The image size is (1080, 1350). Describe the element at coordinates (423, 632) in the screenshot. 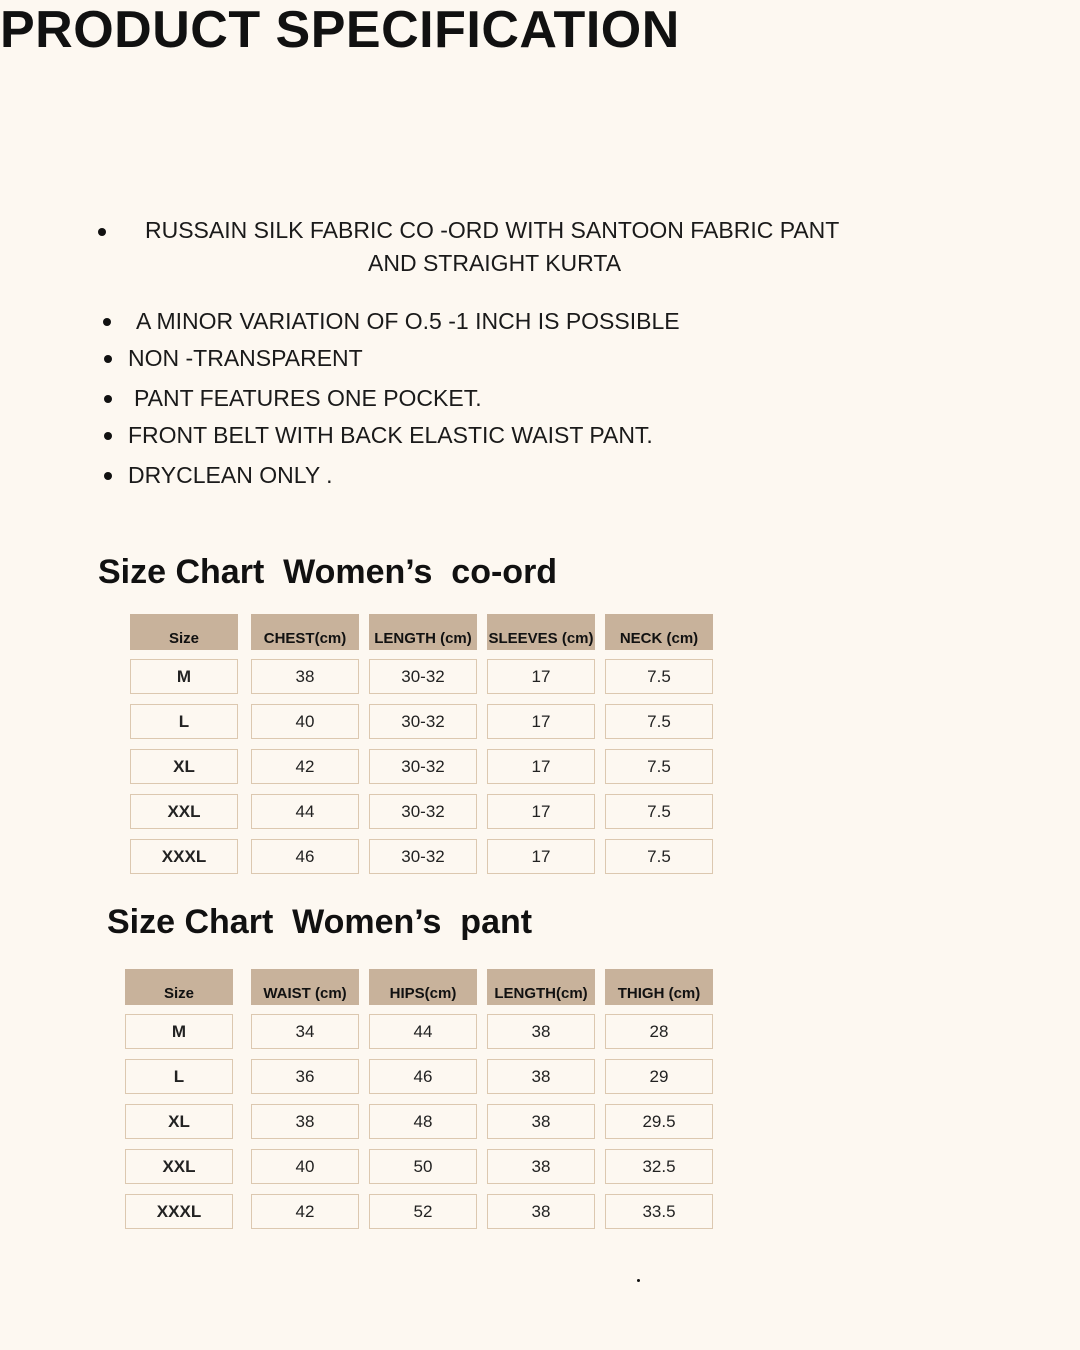

I see `column-header: LENGTH (cm)` at that location.